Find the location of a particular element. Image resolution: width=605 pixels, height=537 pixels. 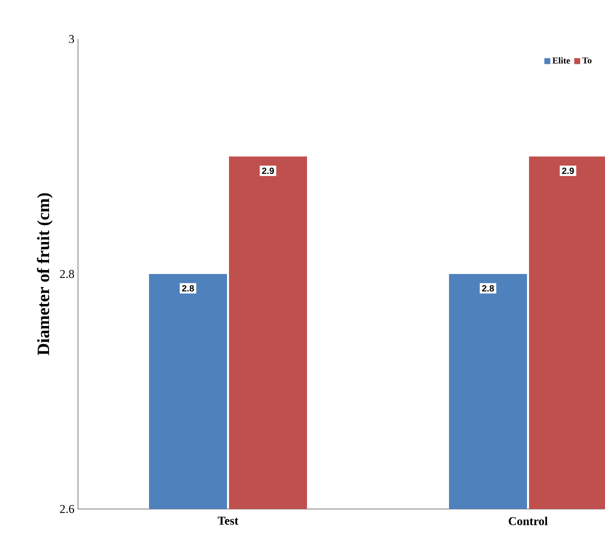

legend-label: To is located at coordinates (587, 60).